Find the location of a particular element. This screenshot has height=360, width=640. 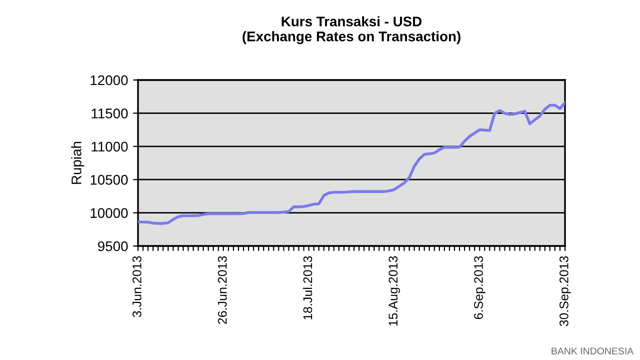

y-tick-label: 12000 is located at coordinates (109, 80).